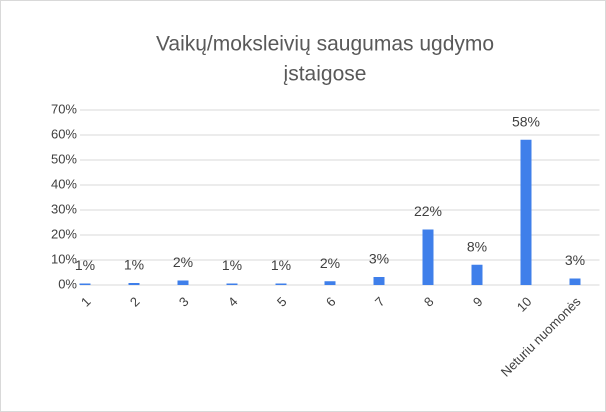 The height and width of the screenshot is (412, 606). What do you see at coordinates (64, 133) in the screenshot?
I see `y-tick-label: 60%` at bounding box center [64, 133].